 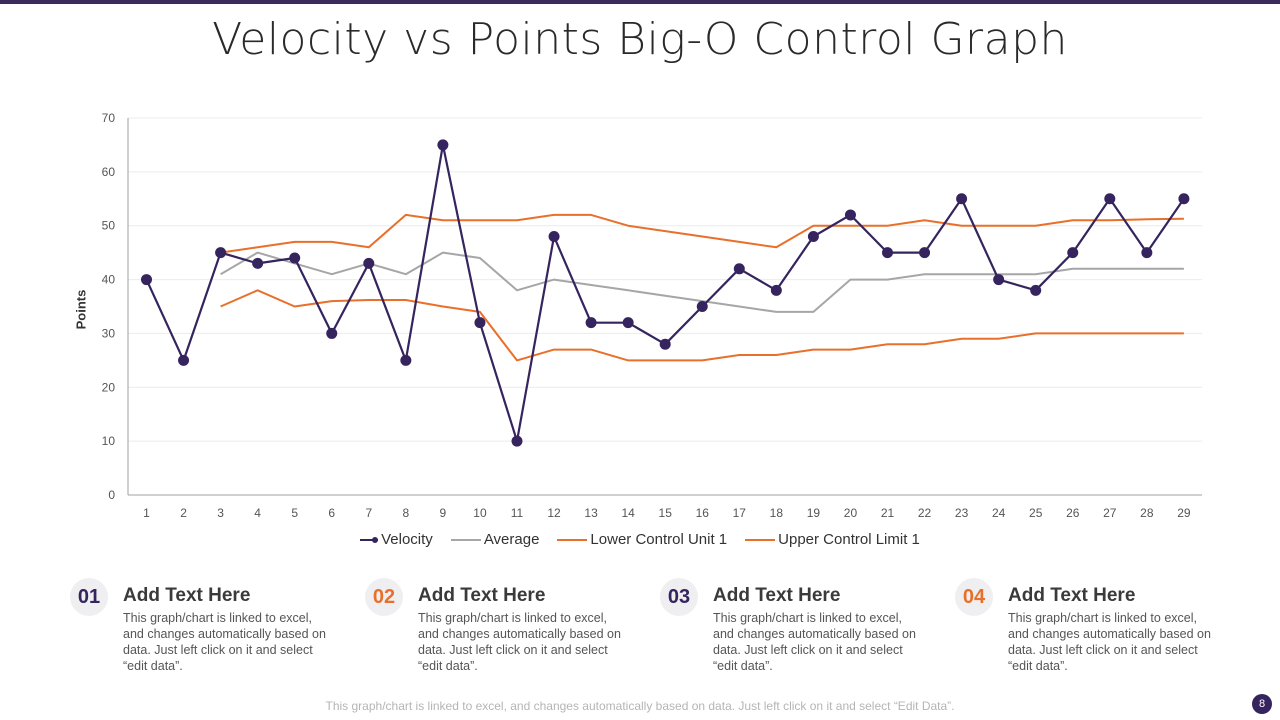 What do you see at coordinates (480, 513) in the screenshot?
I see `x-tick-label: 10` at bounding box center [480, 513].